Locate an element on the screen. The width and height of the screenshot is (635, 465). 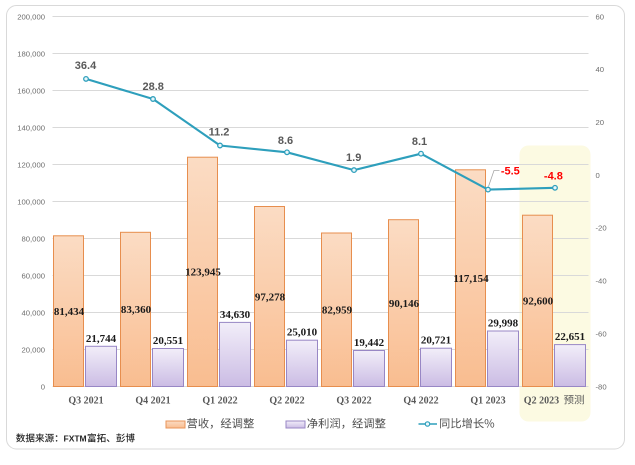
svg-text: 160,000 is located at coordinates (31, 91).